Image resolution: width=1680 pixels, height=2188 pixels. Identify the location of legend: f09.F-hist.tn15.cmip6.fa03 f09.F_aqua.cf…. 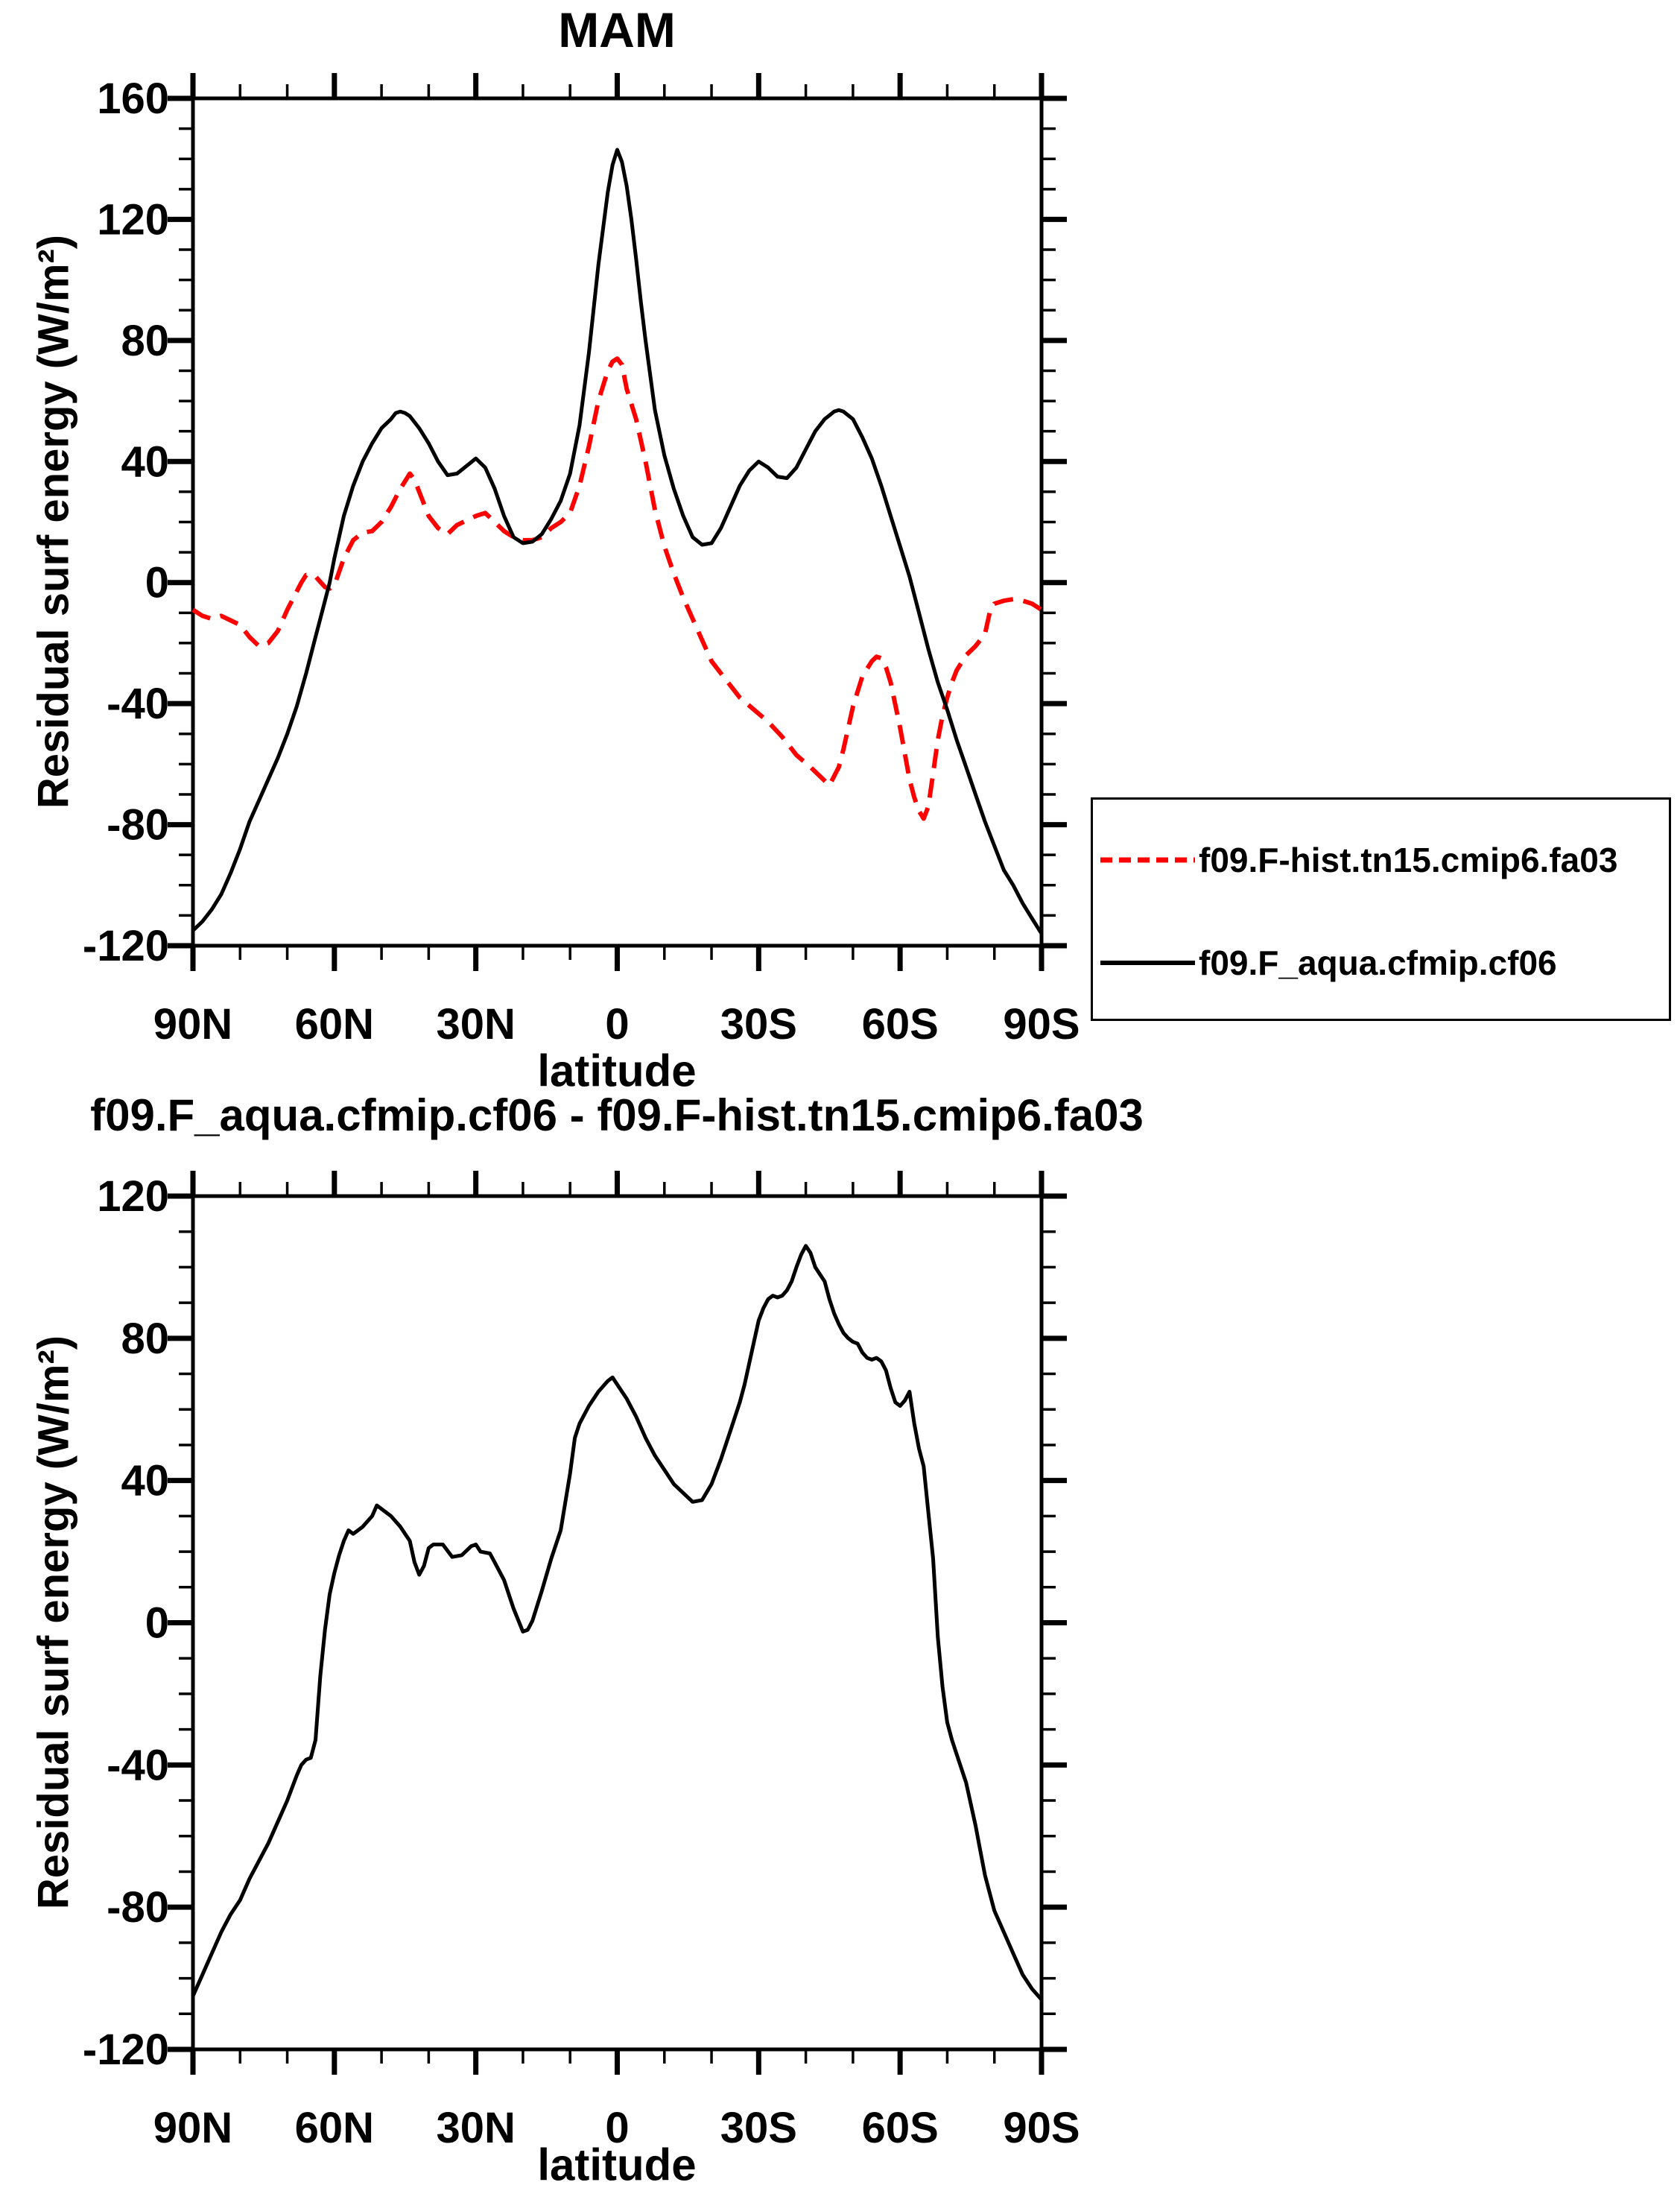
(1381, 909).